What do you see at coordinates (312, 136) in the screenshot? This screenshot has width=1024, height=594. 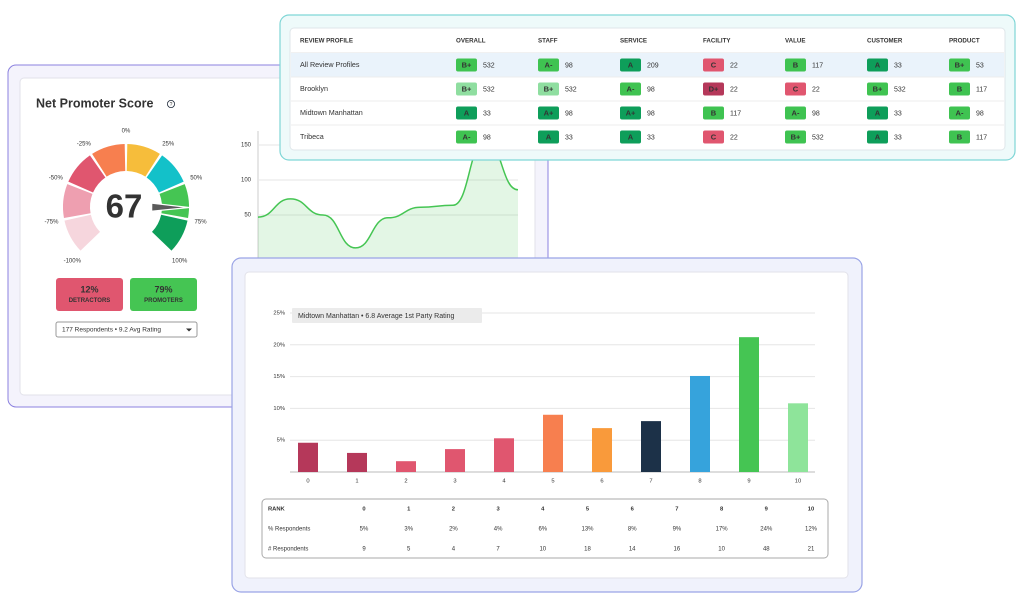 I see `profile-name: Tribeca` at bounding box center [312, 136].